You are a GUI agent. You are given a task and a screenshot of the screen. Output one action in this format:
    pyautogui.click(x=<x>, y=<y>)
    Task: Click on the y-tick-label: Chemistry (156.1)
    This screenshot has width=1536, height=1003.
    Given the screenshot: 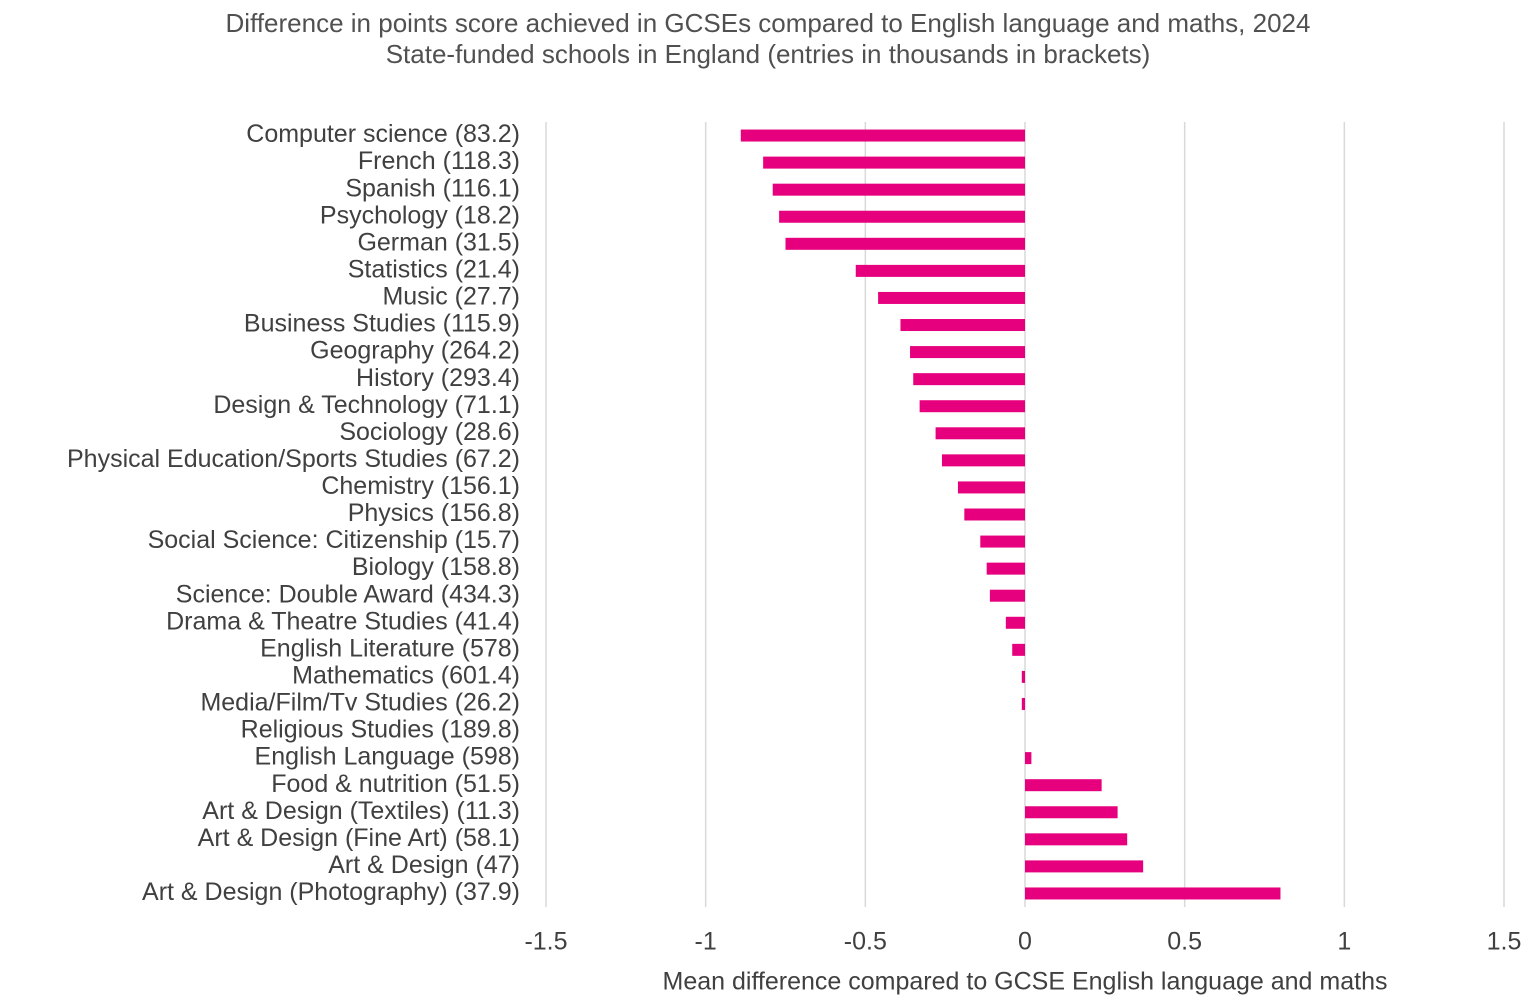 What is the action you would take?
    pyautogui.click(x=420, y=486)
    